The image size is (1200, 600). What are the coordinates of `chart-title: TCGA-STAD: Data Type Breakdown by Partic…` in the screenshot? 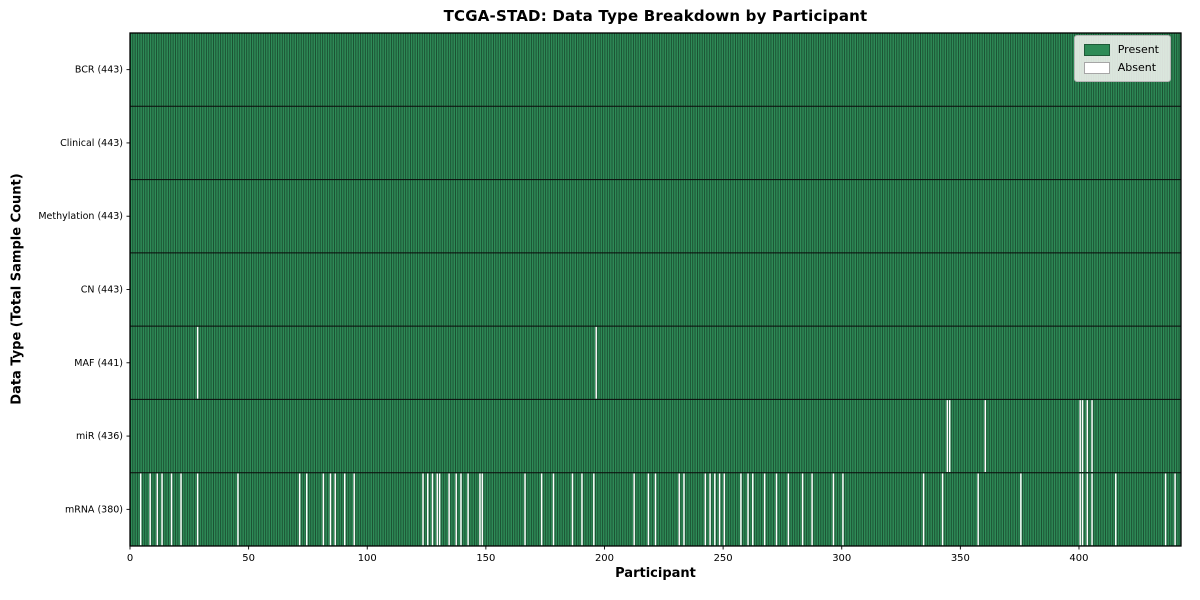 It's located at (655, 16).